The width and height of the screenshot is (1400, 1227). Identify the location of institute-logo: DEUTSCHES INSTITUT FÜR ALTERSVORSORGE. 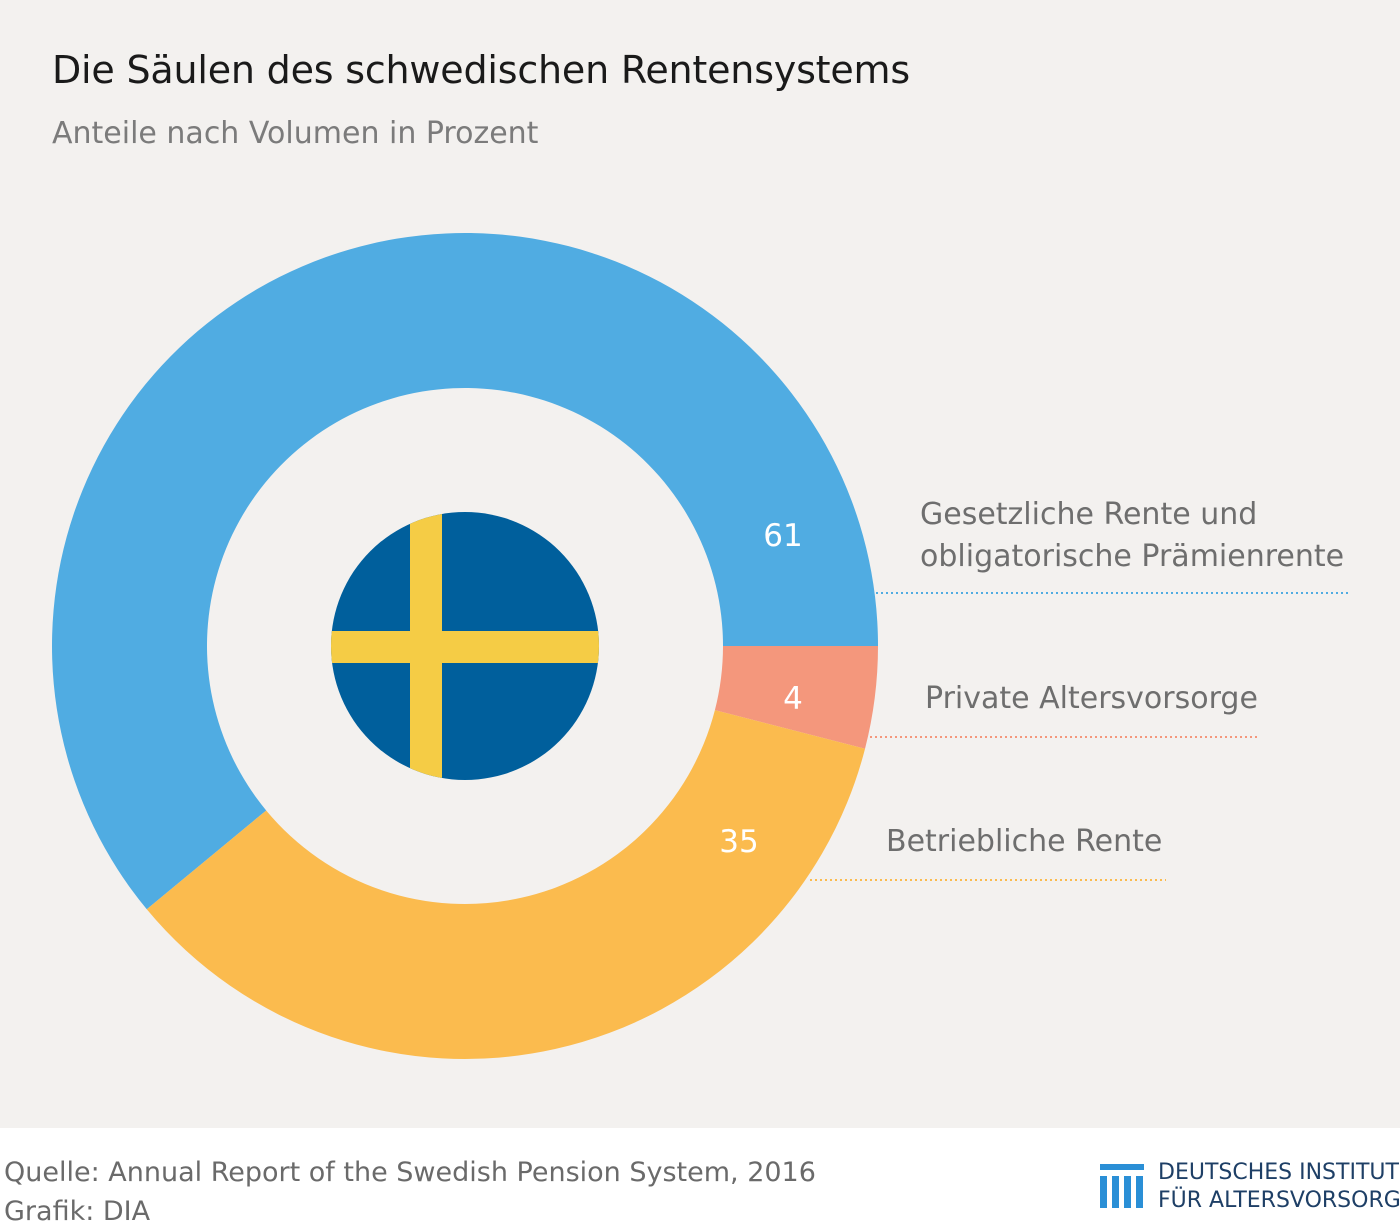
(1250, 1190).